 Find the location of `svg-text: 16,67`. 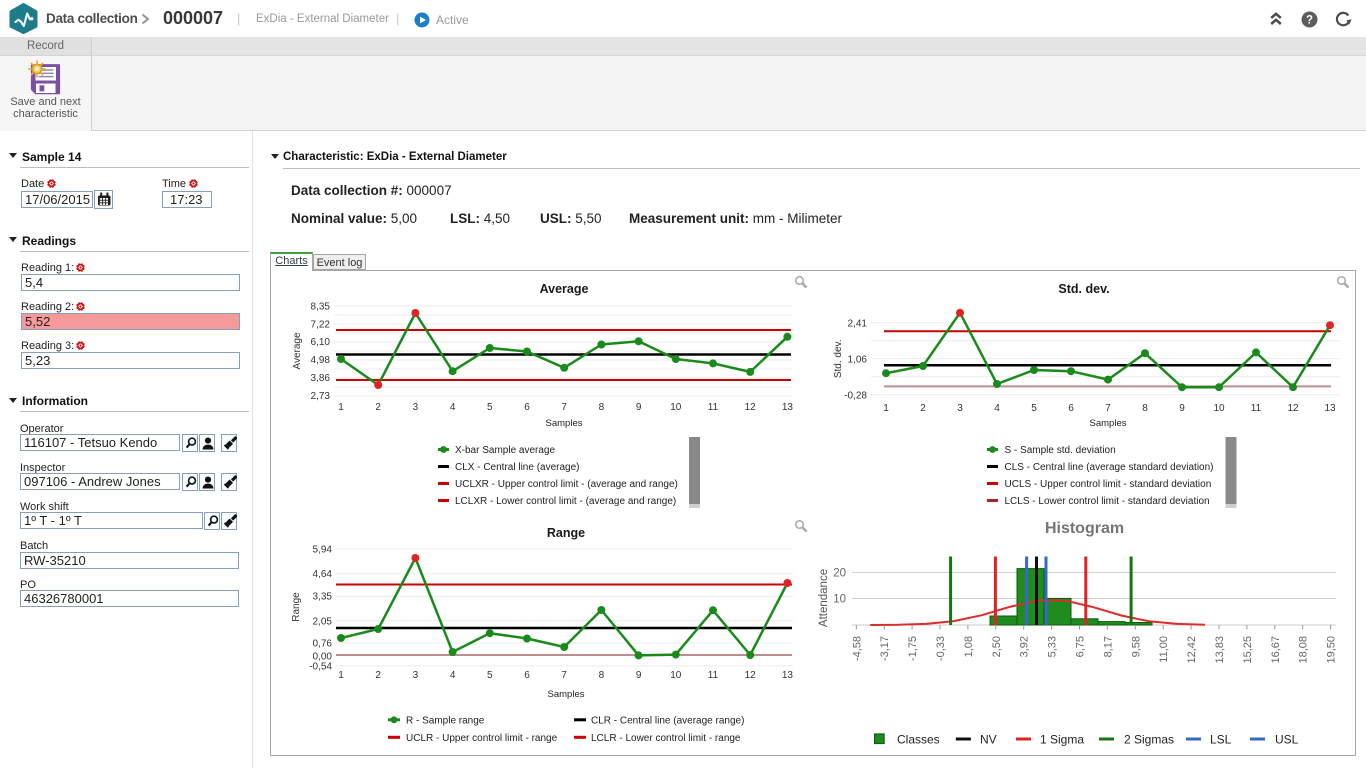

svg-text: 16,67 is located at coordinates (1276, 650).